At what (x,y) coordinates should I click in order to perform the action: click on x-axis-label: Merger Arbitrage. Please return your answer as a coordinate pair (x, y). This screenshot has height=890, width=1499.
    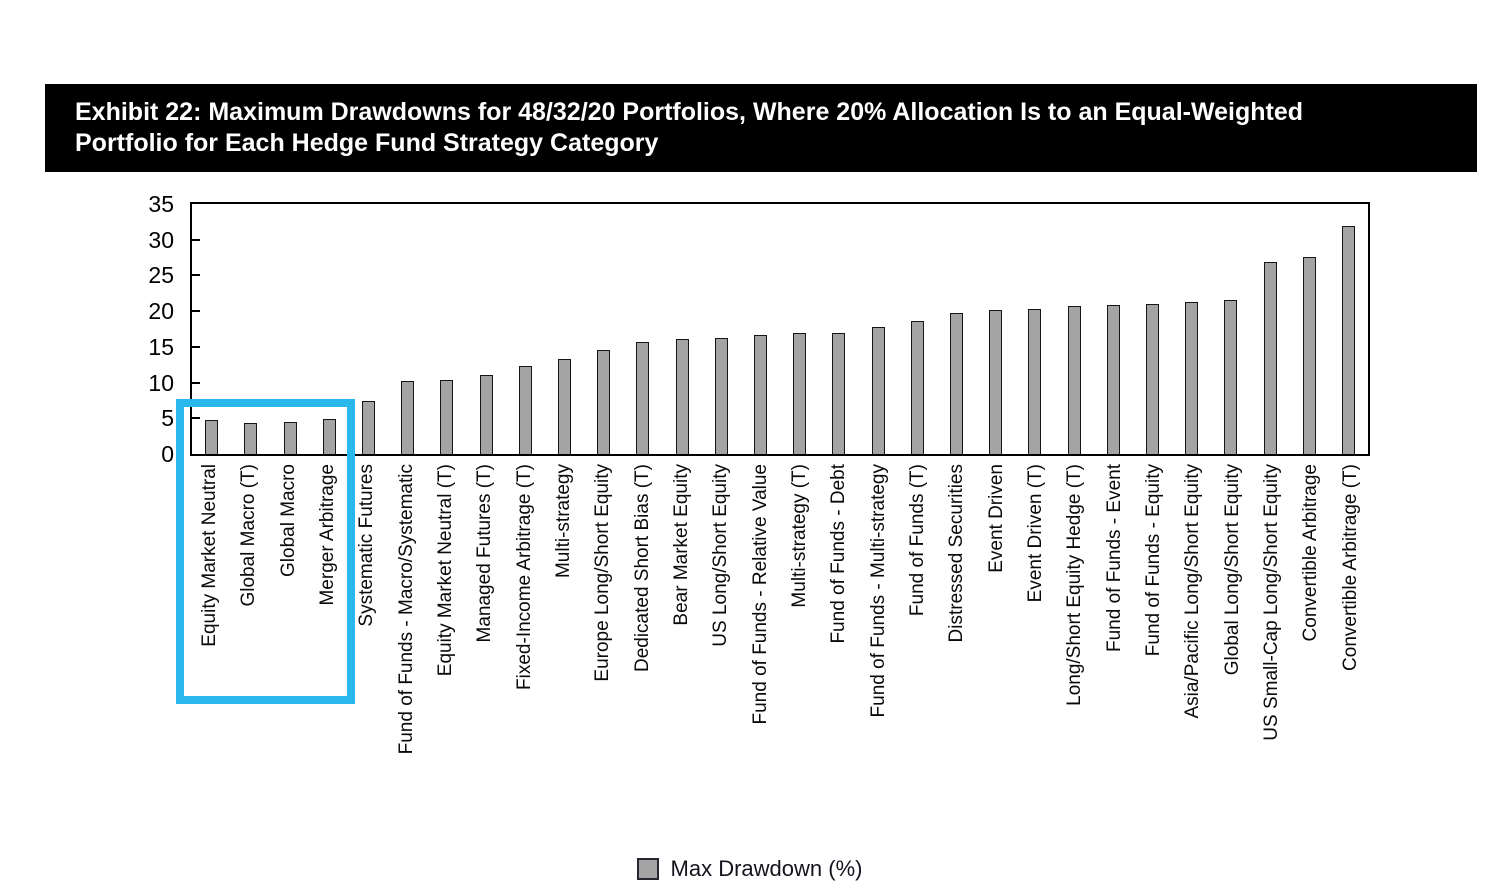
    Looking at the image, I should click on (328, 535).